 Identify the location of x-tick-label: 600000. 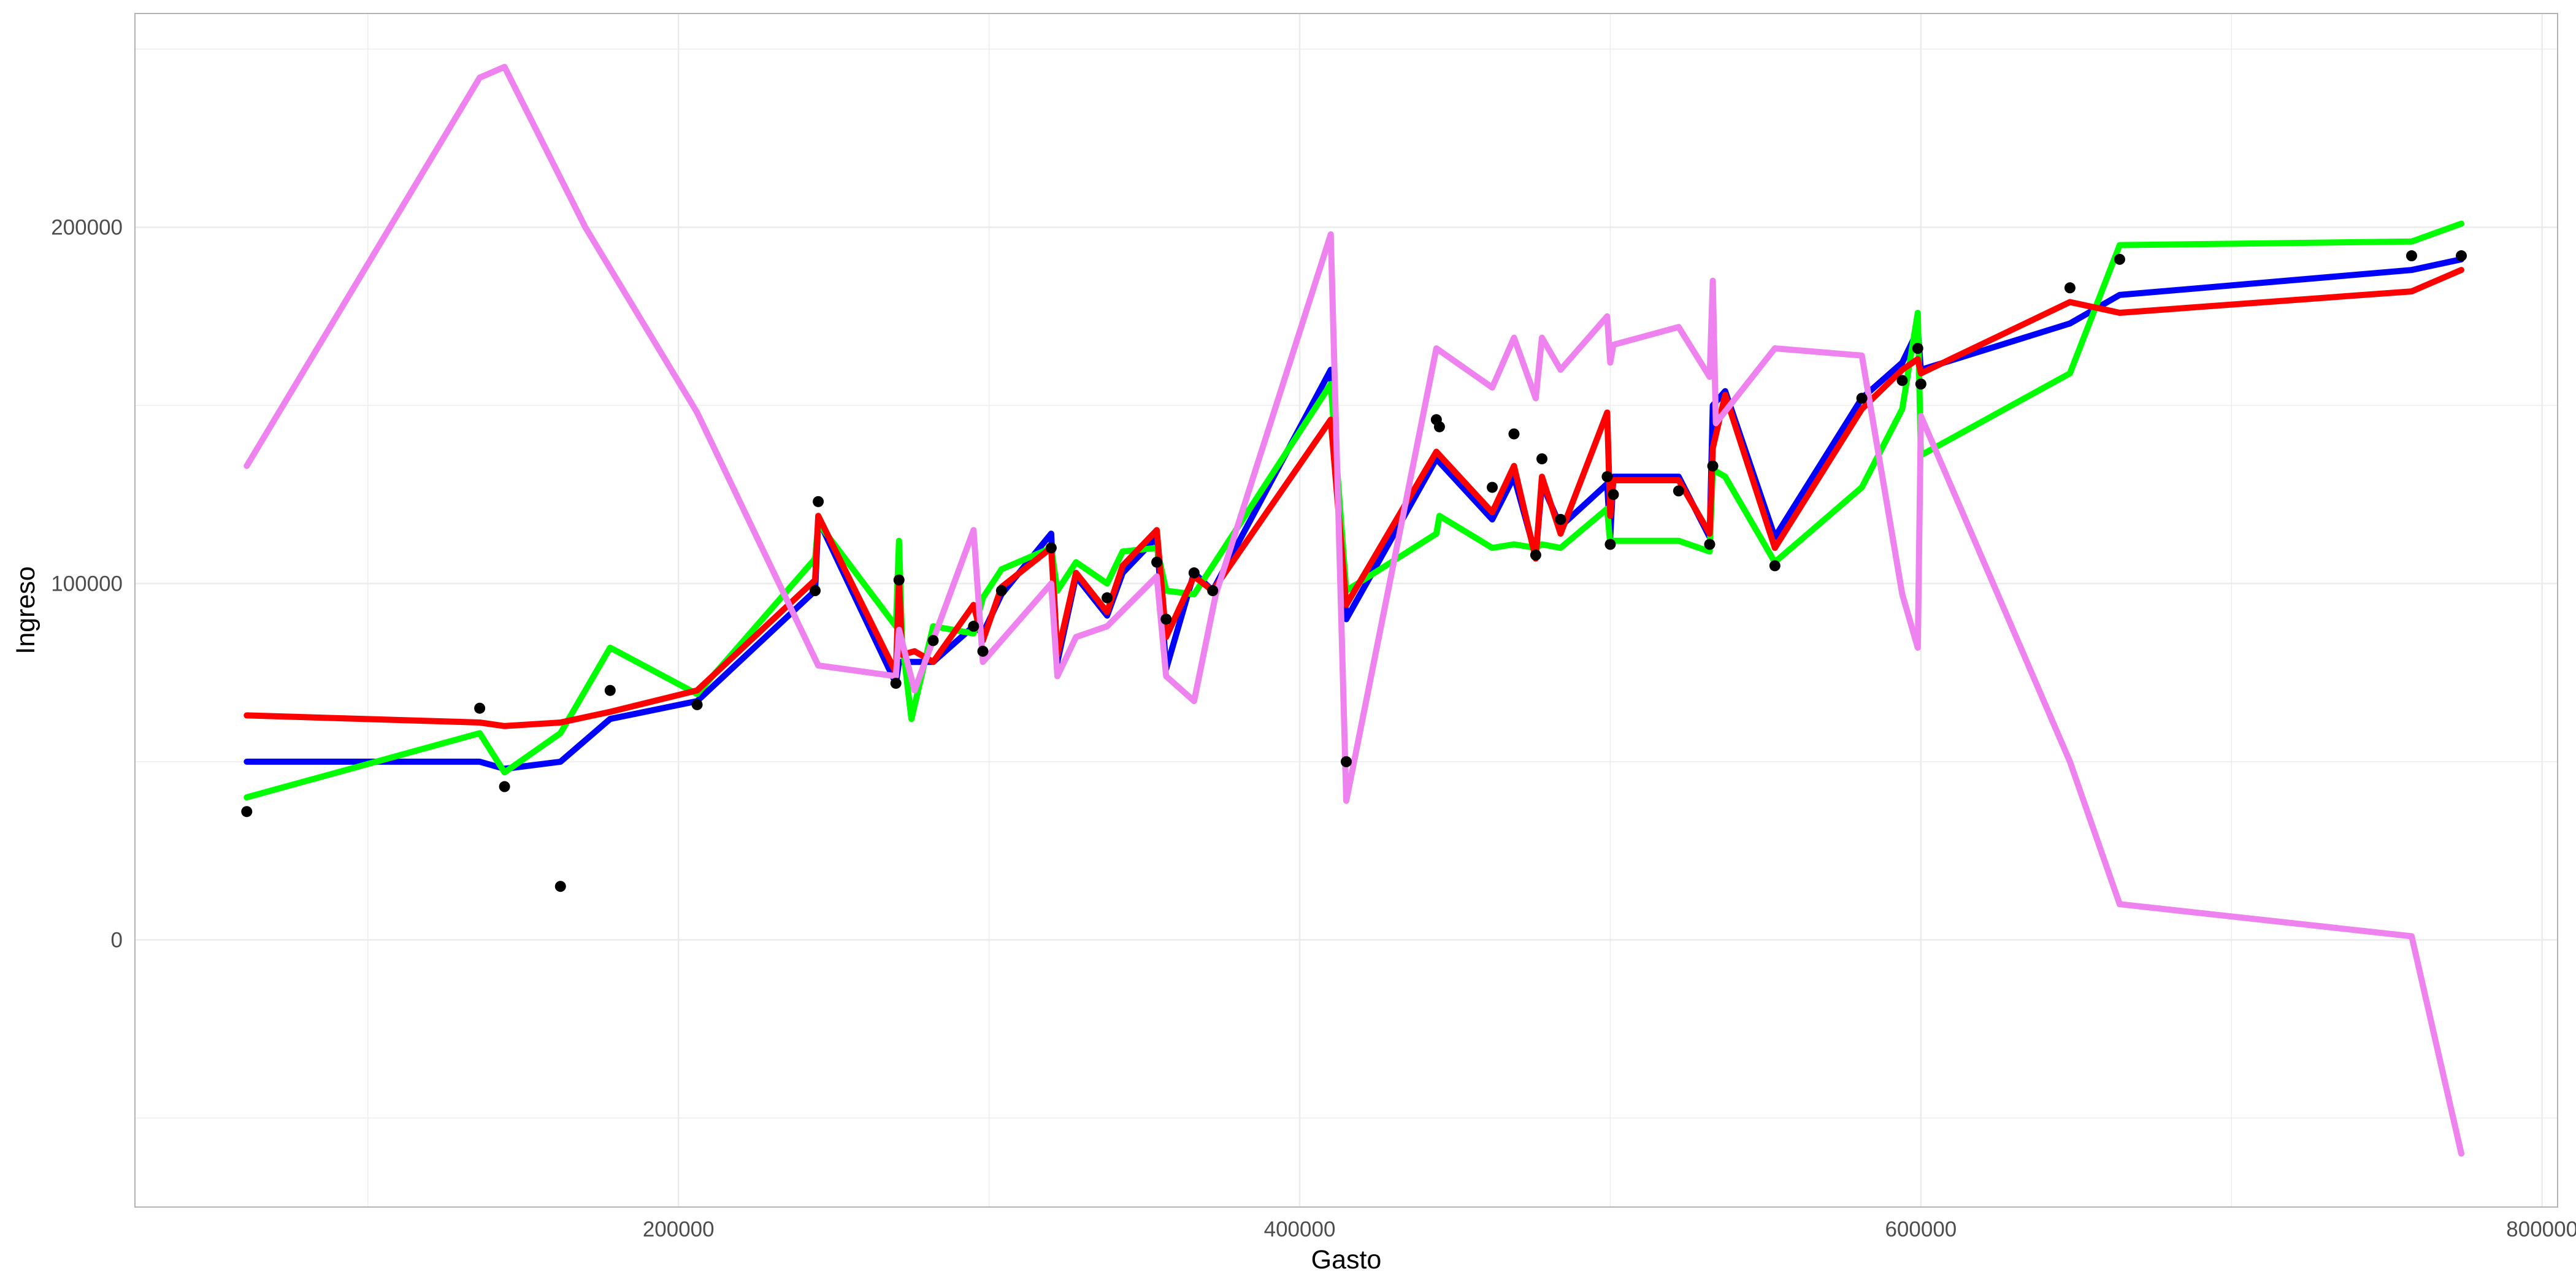
(1921, 1229).